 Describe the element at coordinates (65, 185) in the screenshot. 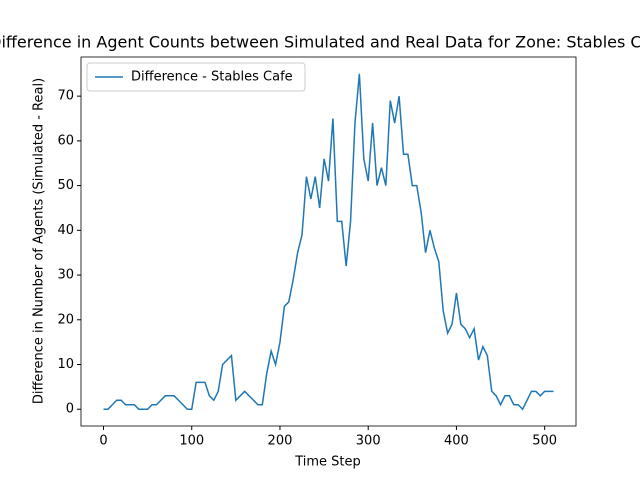

I see `y-tick-label: 50` at that location.